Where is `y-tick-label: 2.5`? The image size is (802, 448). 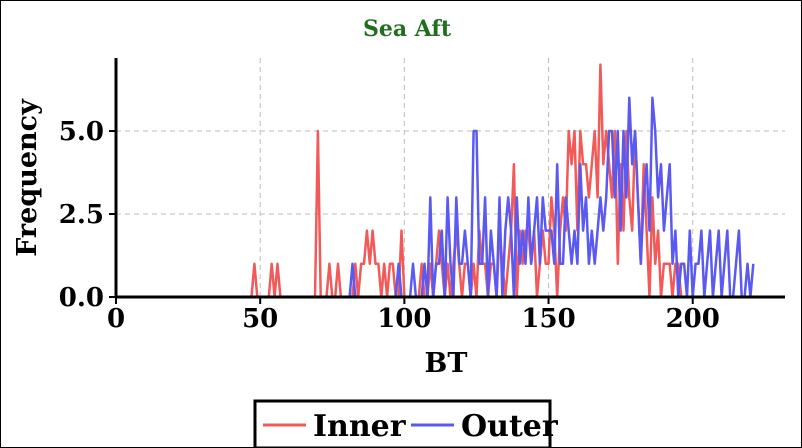
y-tick-label: 2.5 is located at coordinates (81, 215).